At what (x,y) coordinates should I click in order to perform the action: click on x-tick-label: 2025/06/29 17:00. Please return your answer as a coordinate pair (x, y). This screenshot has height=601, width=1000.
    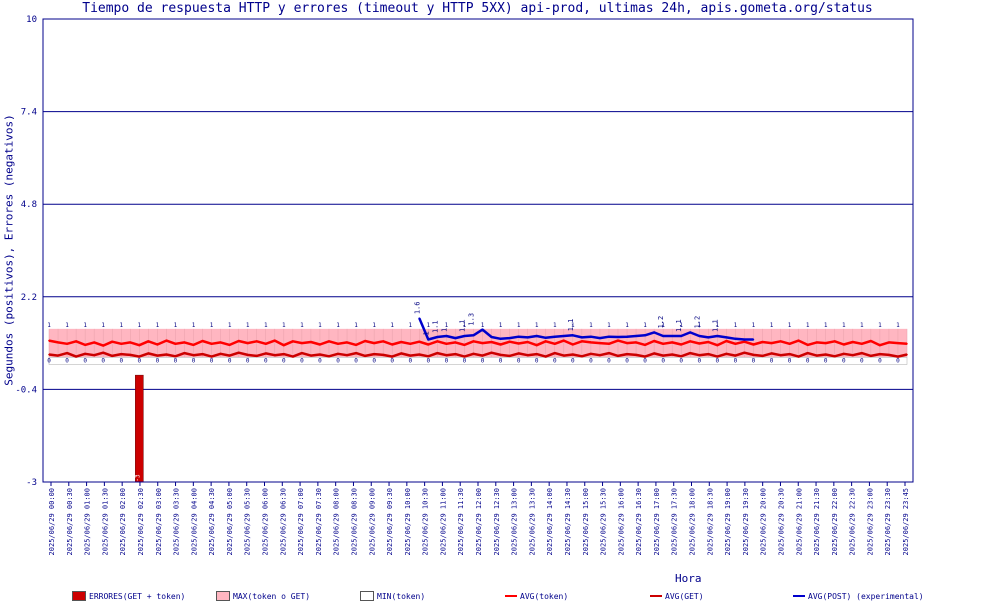
    Looking at the image, I should click on (657, 521).